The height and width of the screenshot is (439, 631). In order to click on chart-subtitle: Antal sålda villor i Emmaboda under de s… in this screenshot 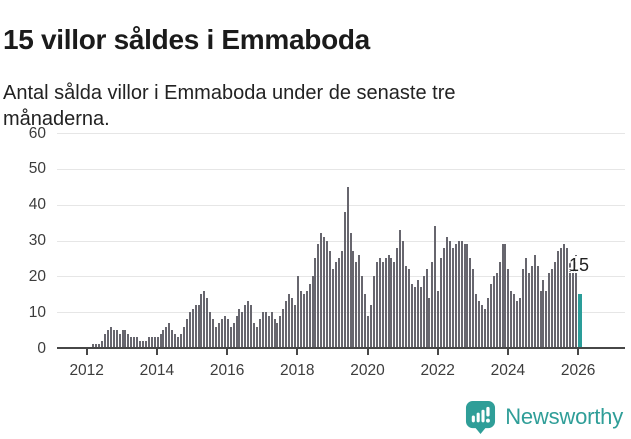, I will do `click(229, 106)`.